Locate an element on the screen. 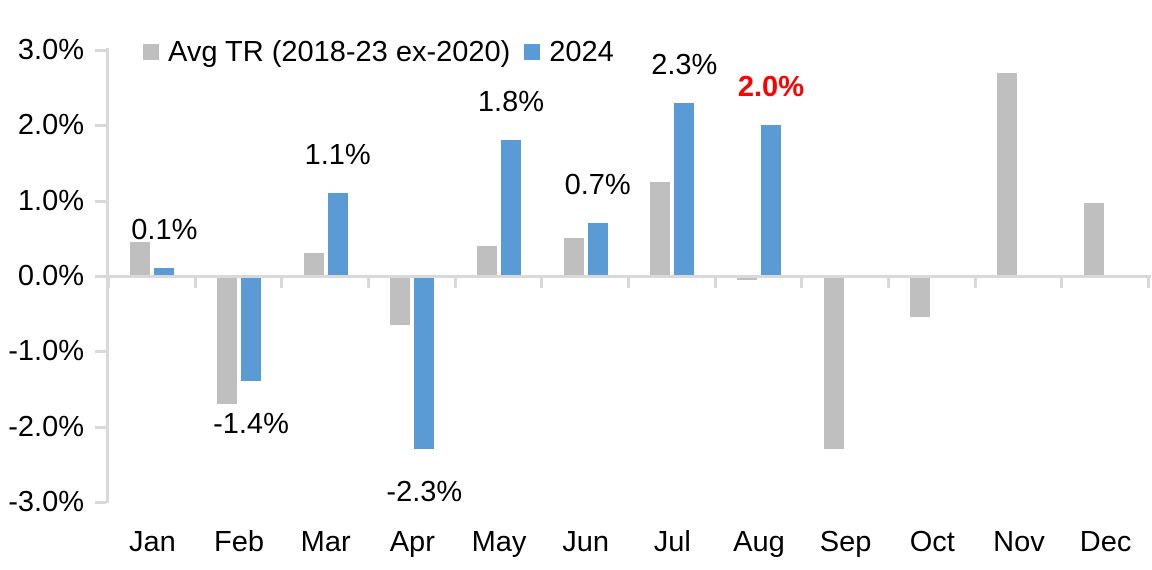  bar-2024-feb is located at coordinates (250, 329).